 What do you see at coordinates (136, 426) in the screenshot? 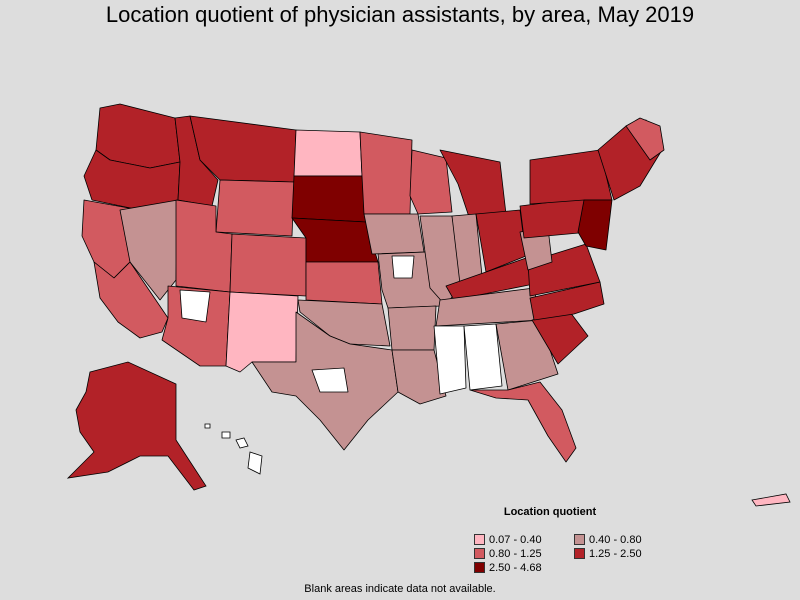
I see `region-alaska` at bounding box center [136, 426].